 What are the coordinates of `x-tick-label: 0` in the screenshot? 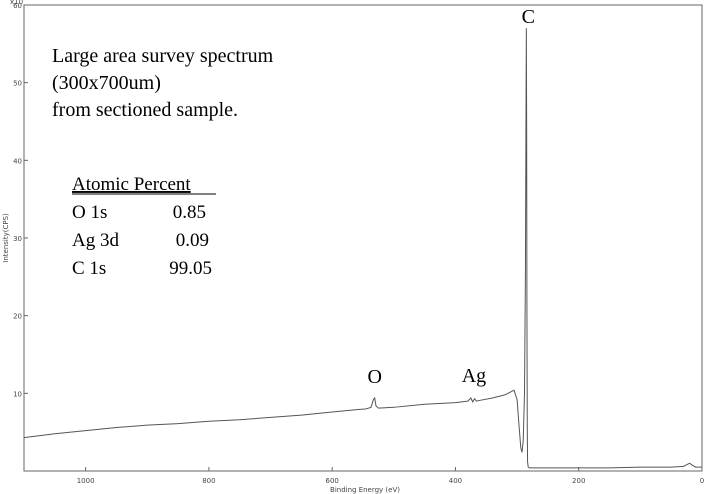 It's located at (702, 481).